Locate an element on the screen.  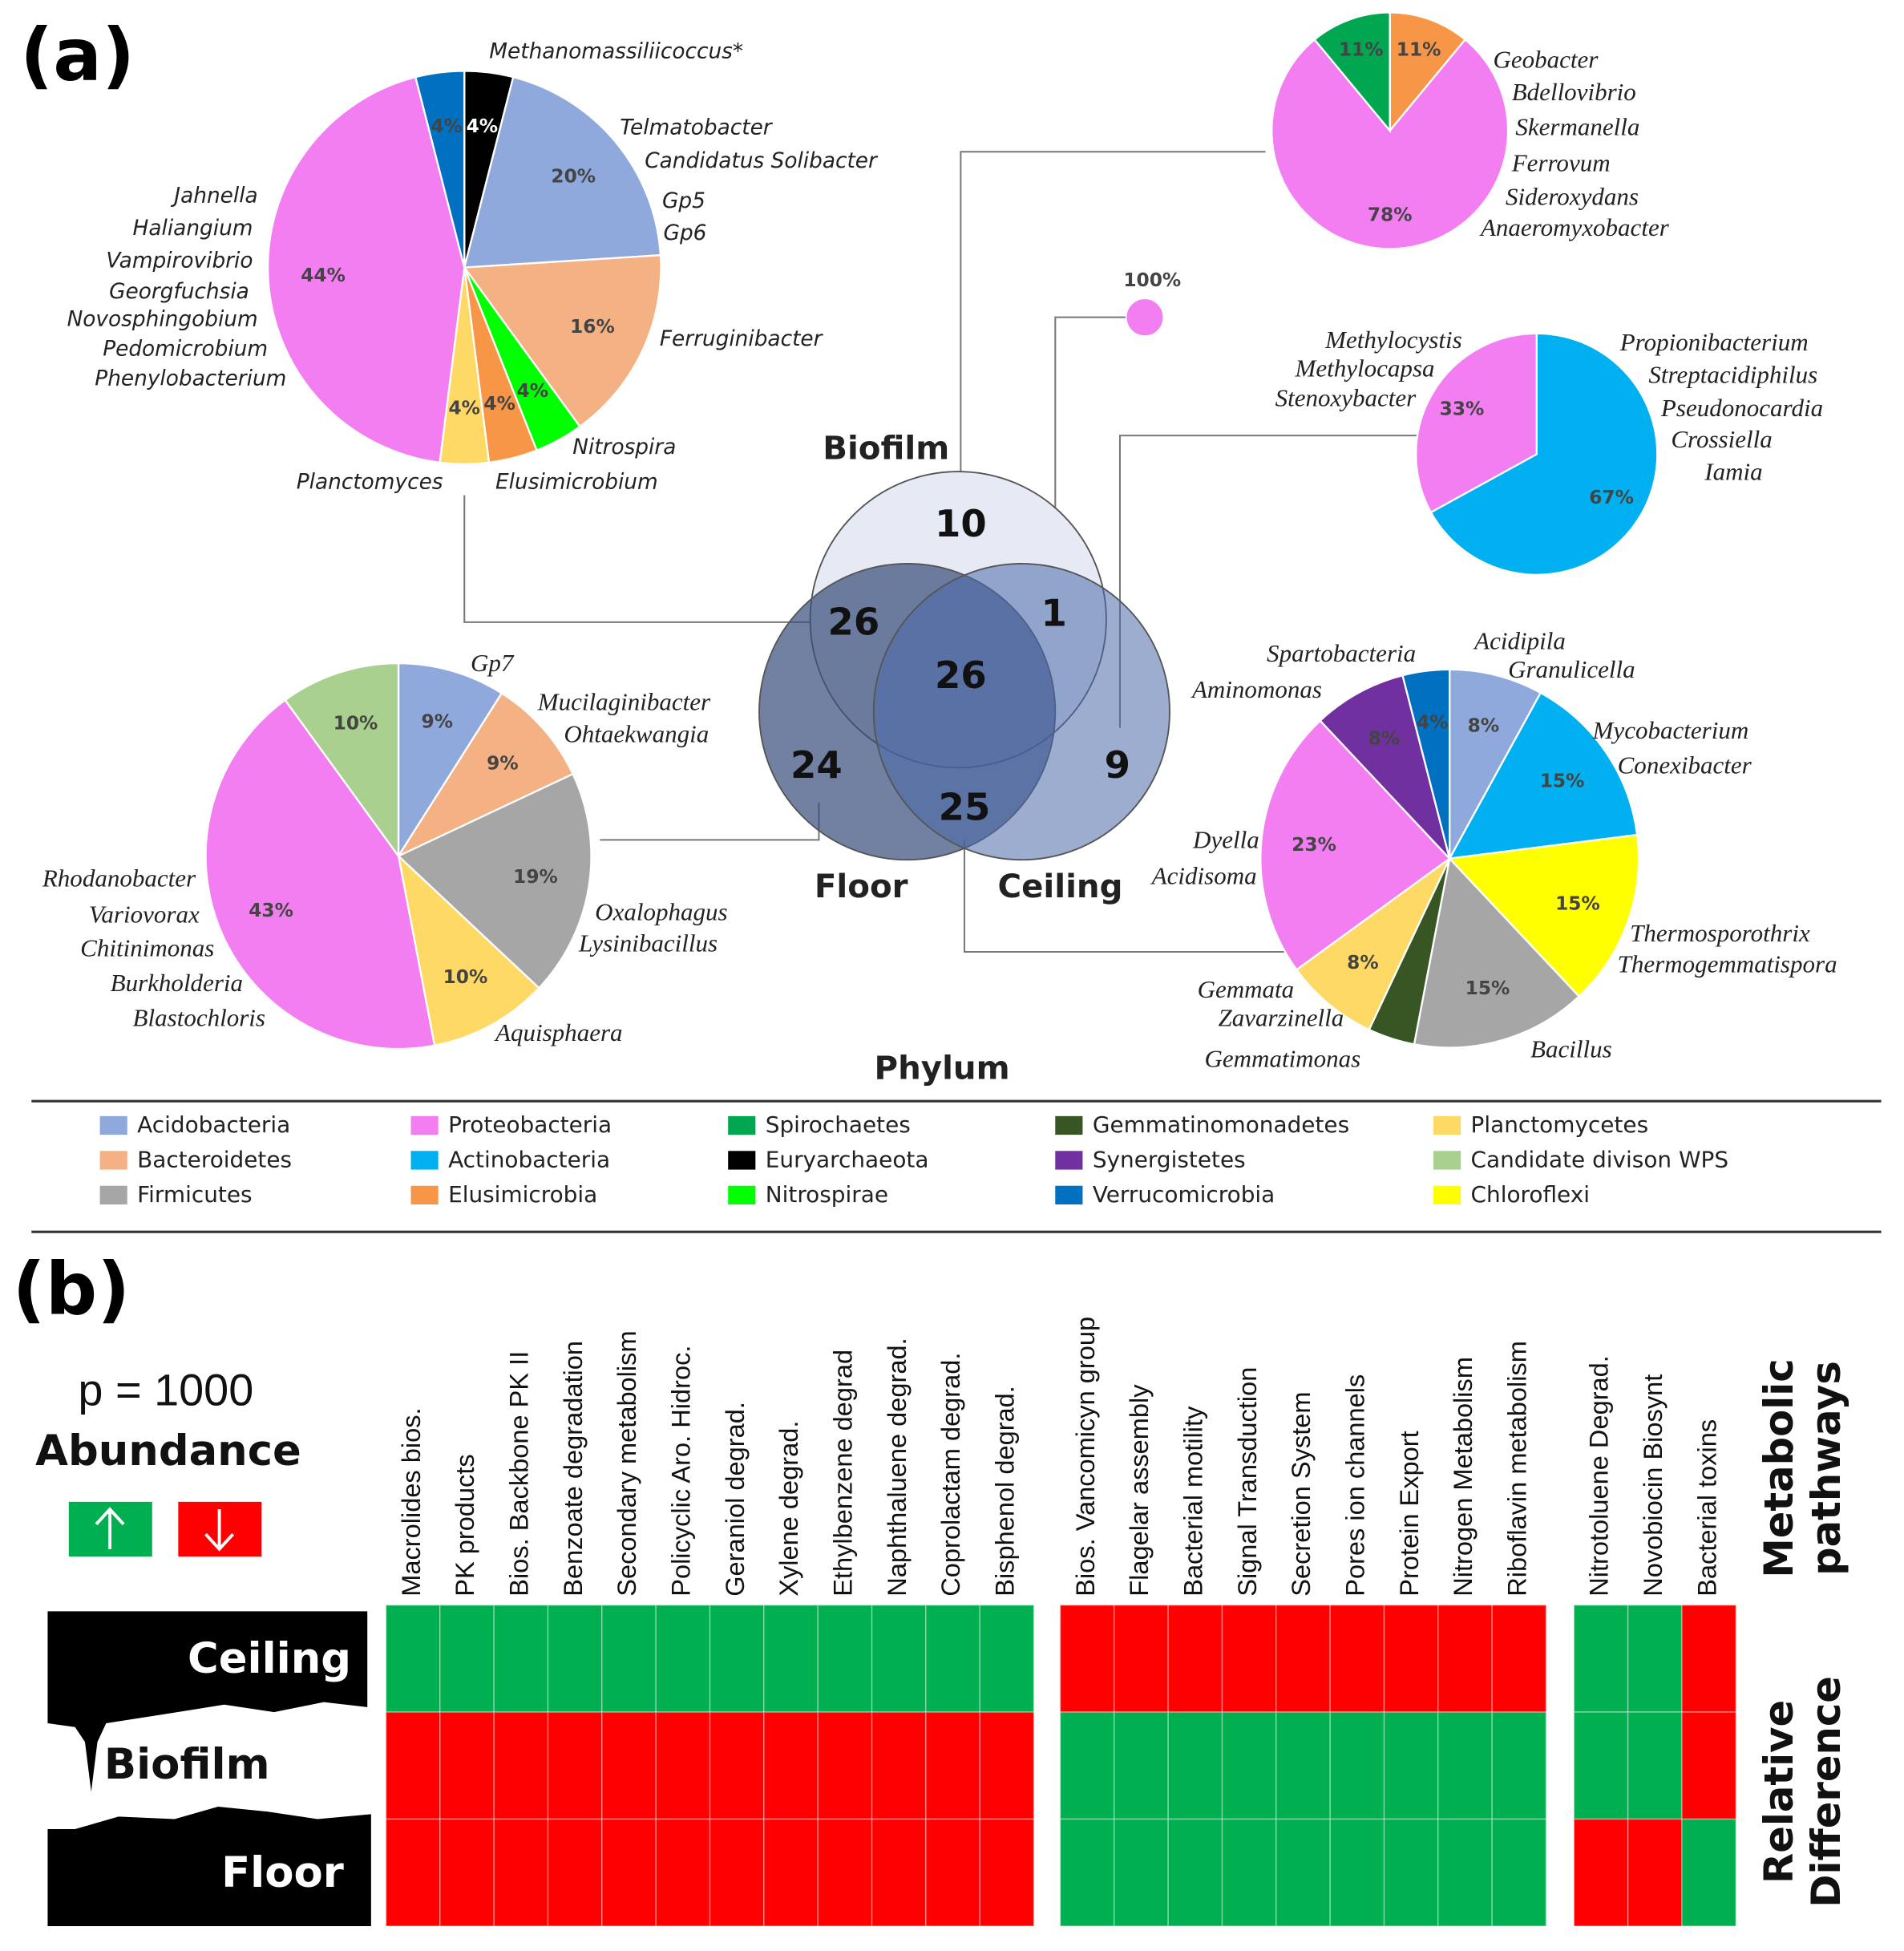
legend-label: Verrucomicrobia is located at coordinates (1184, 1194).